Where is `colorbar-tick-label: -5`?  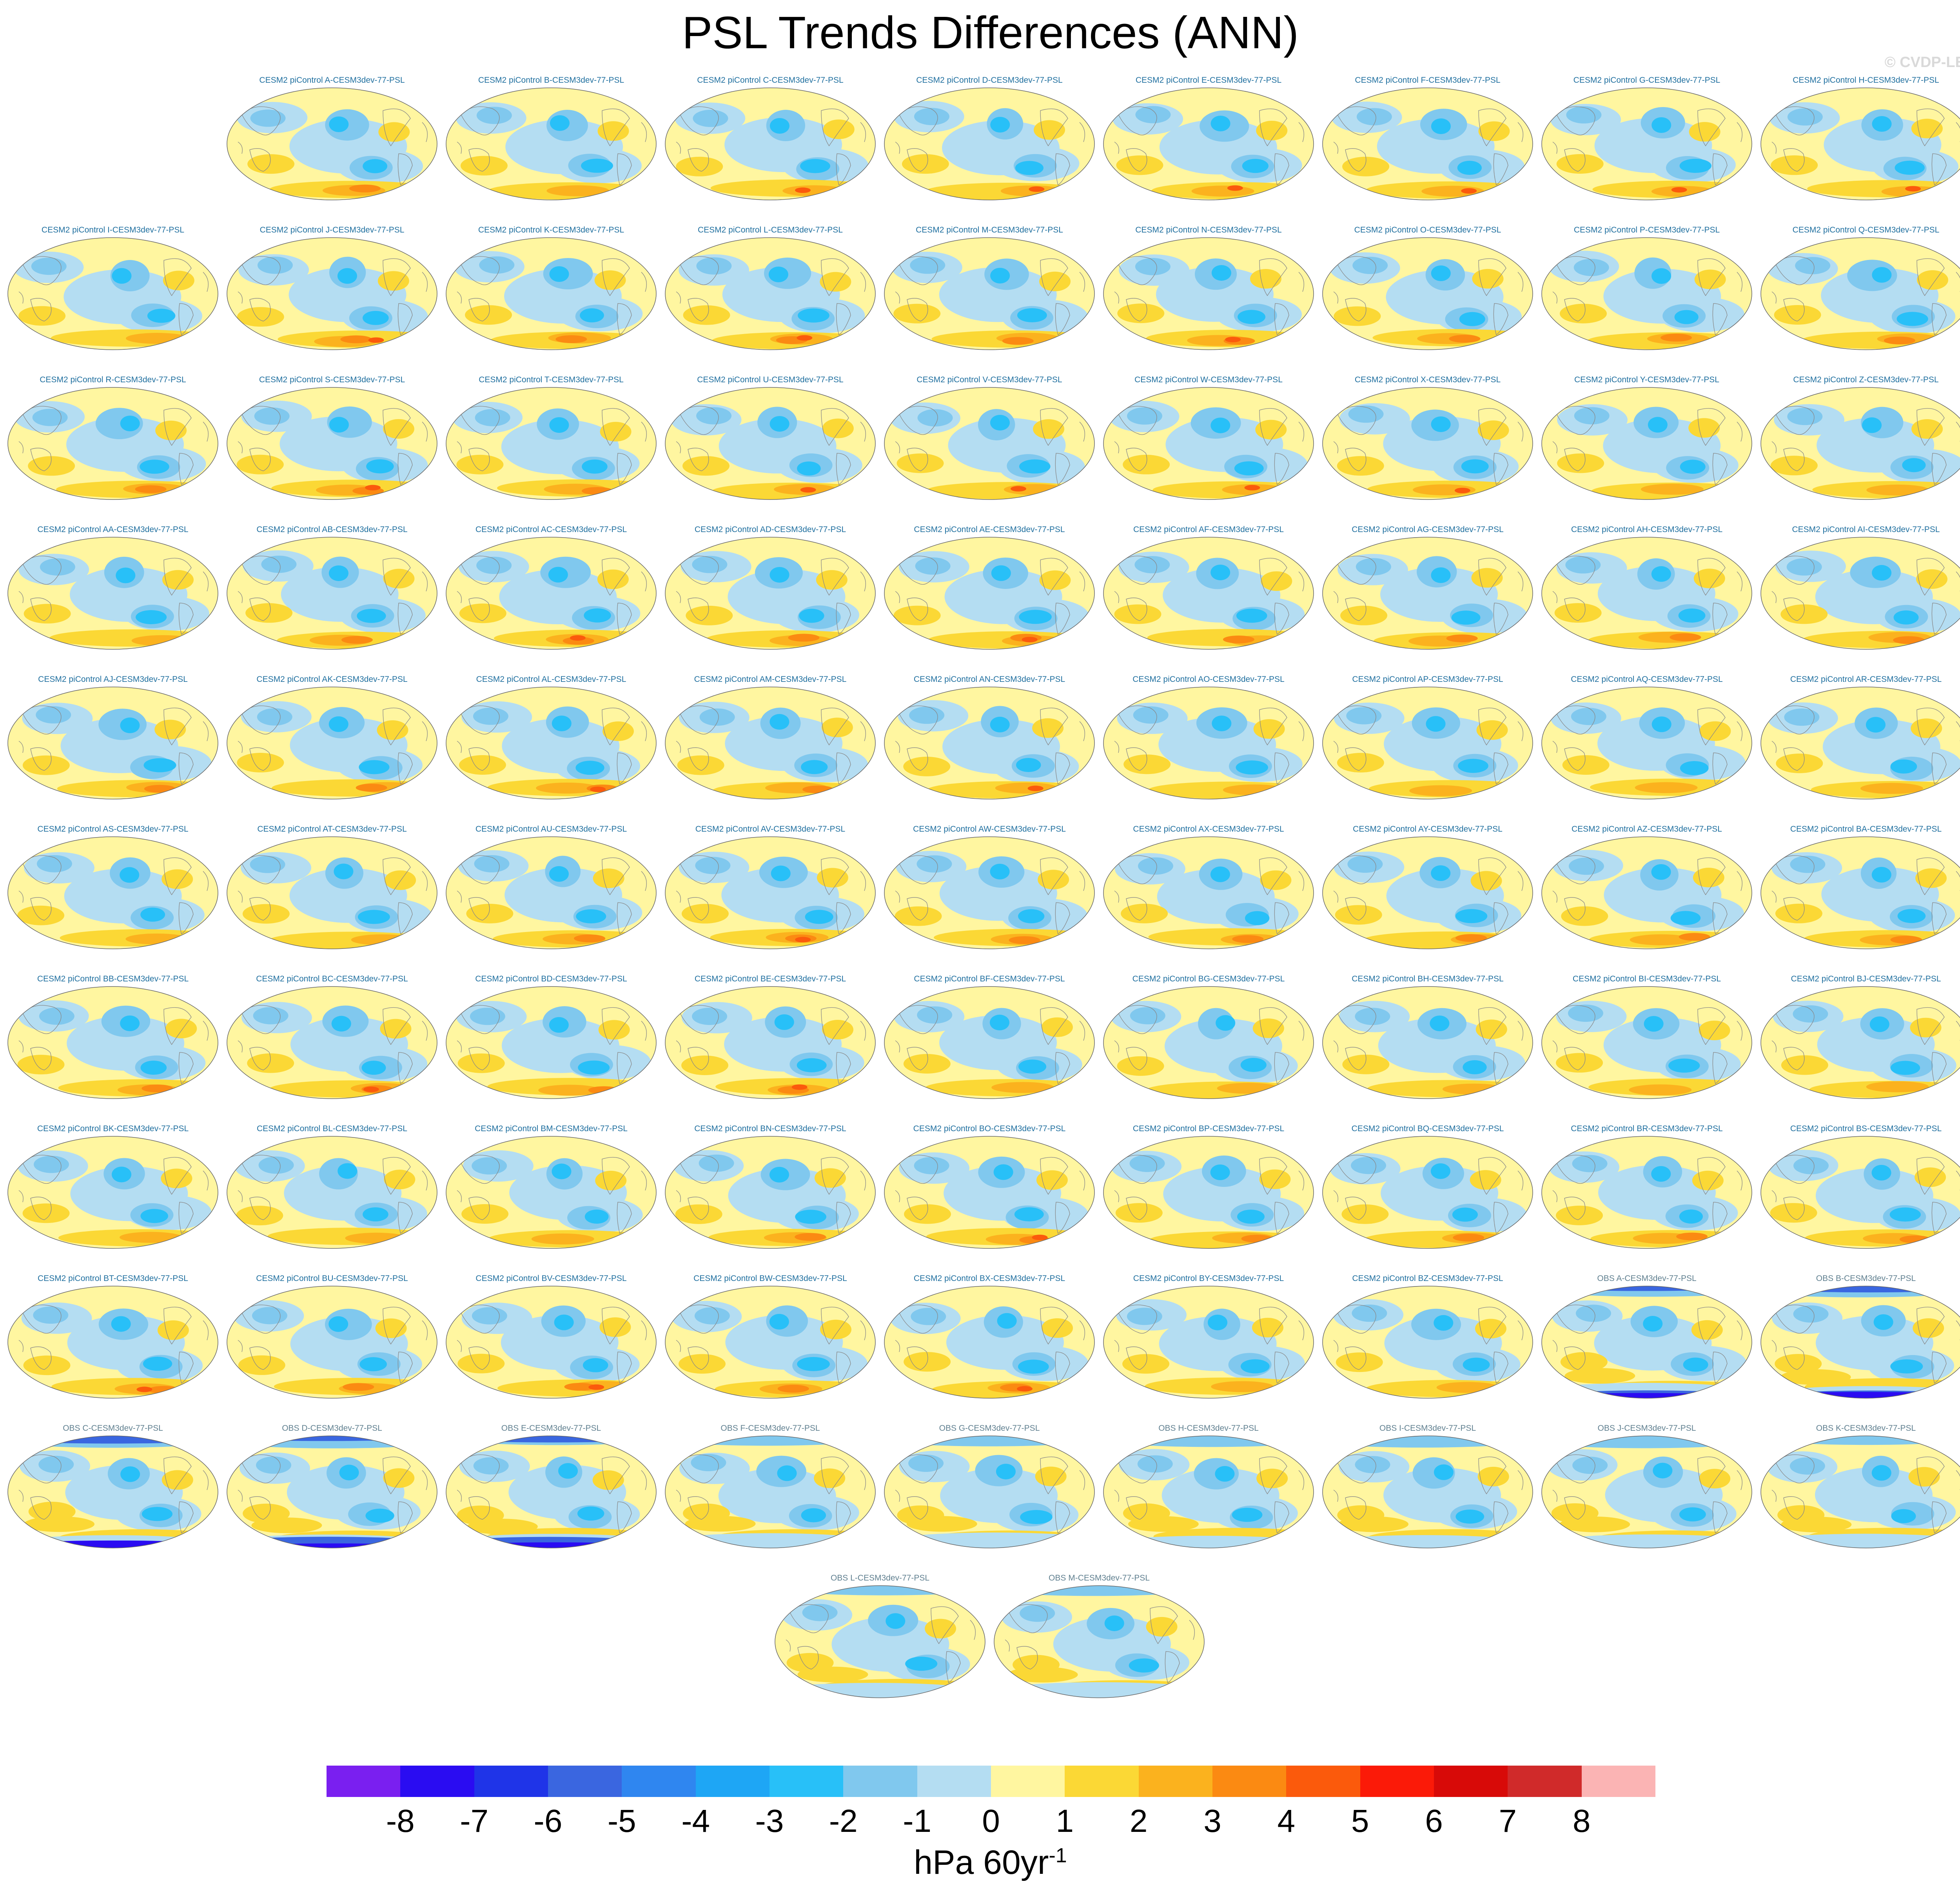
colorbar-tick-label: -5 is located at coordinates (621, 1821).